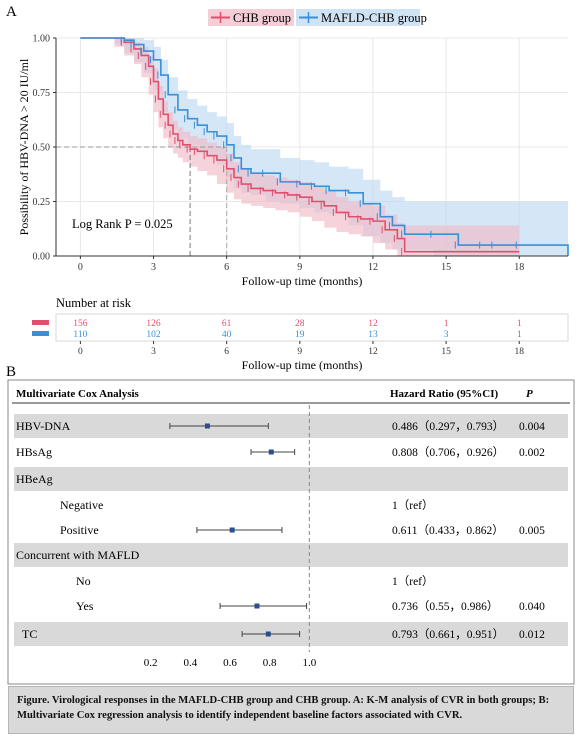  What do you see at coordinates (448, 426) in the screenshot?
I see `hr-text: 0.486（0.297，0.793）` at bounding box center [448, 426].